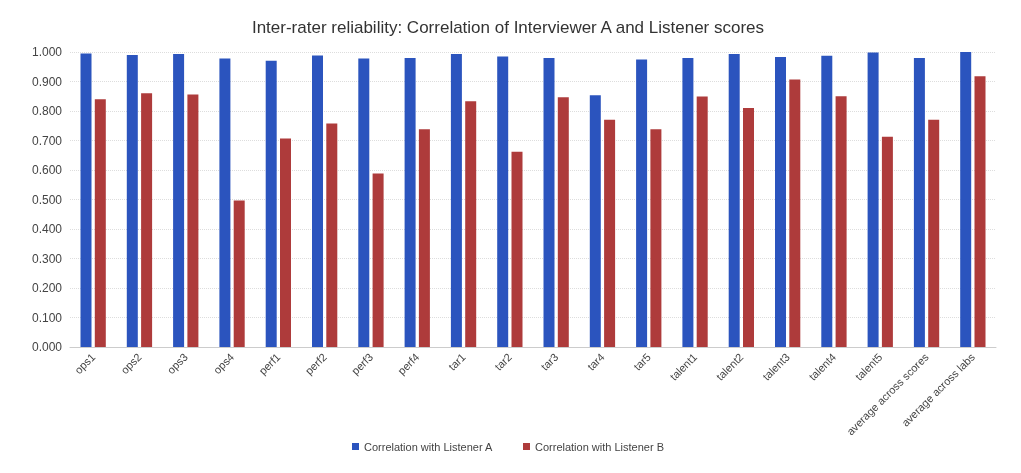 Image resolution: width=1021 pixels, height=473 pixels. Describe the element at coordinates (600, 446) in the screenshot. I see `legend-label: Correlation with Listener B` at that location.